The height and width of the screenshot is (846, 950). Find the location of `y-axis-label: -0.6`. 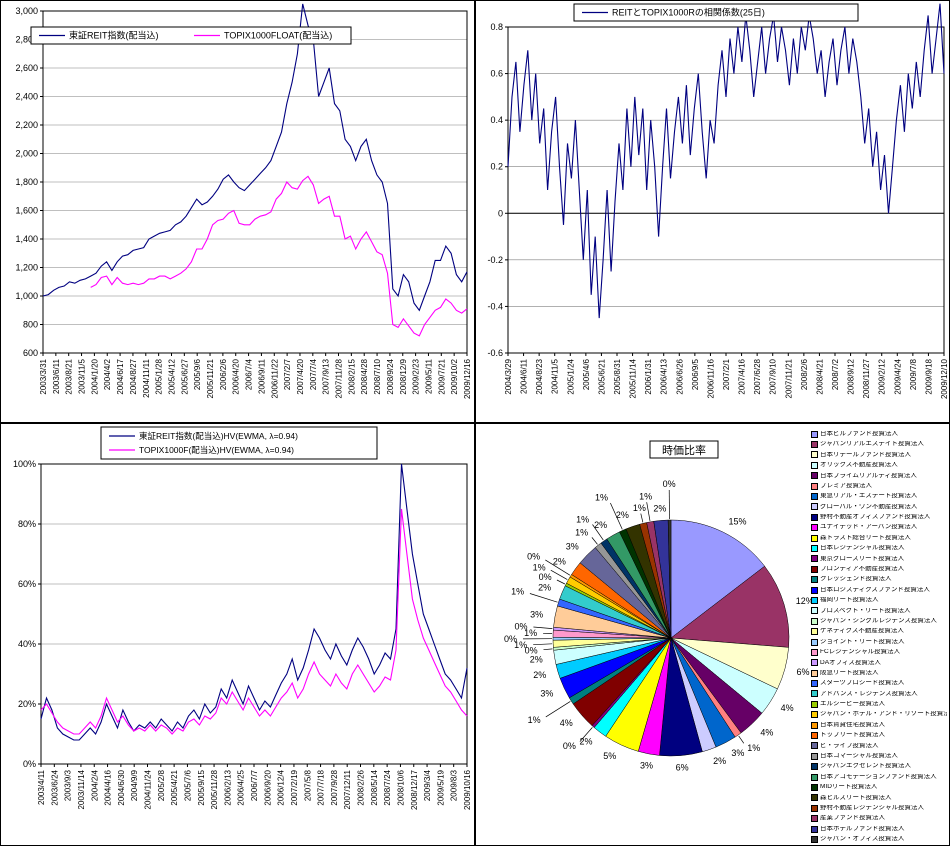

y-axis-label: -0.6 is located at coordinates (495, 353).